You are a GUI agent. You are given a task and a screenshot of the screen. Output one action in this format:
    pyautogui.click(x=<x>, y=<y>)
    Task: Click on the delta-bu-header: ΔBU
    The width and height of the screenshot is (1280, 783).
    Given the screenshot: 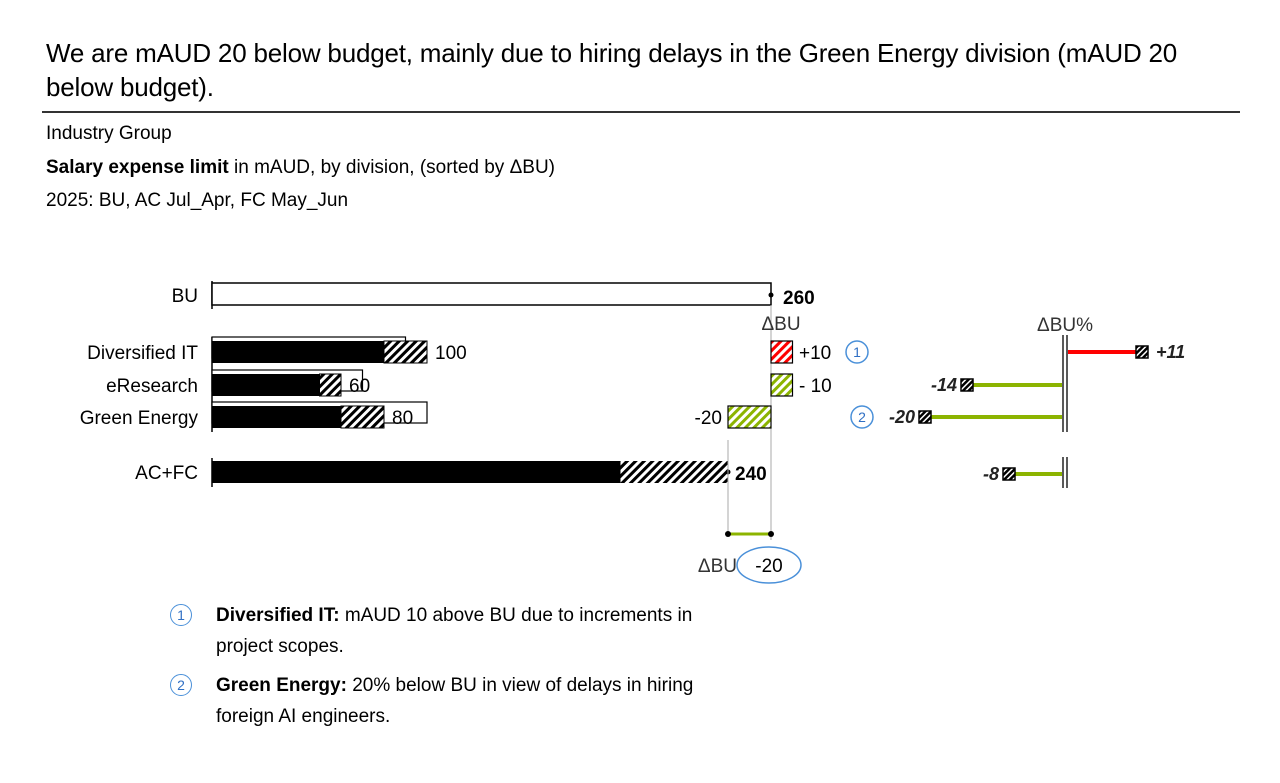 What is the action you would take?
    pyautogui.click(x=780, y=324)
    